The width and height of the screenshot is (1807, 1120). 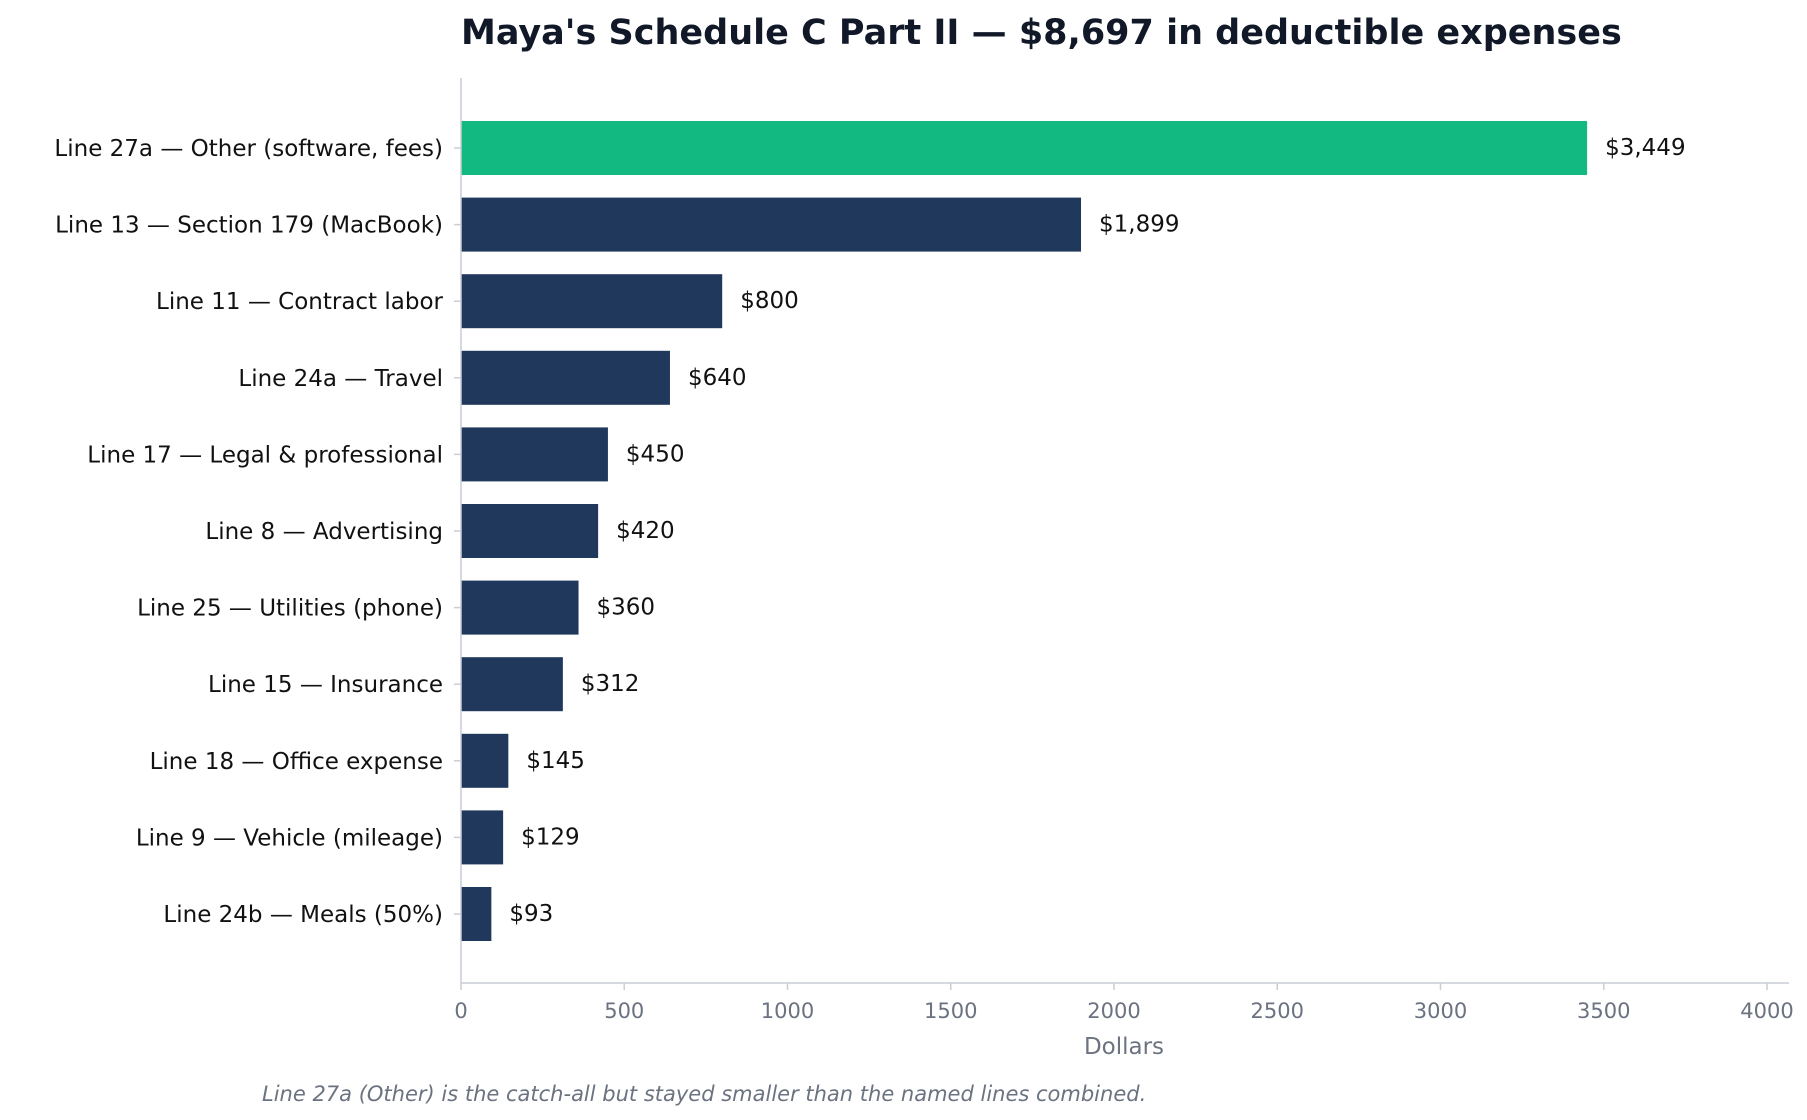 What do you see at coordinates (460, 1011) in the screenshot?
I see `x-tick-label: 0` at bounding box center [460, 1011].